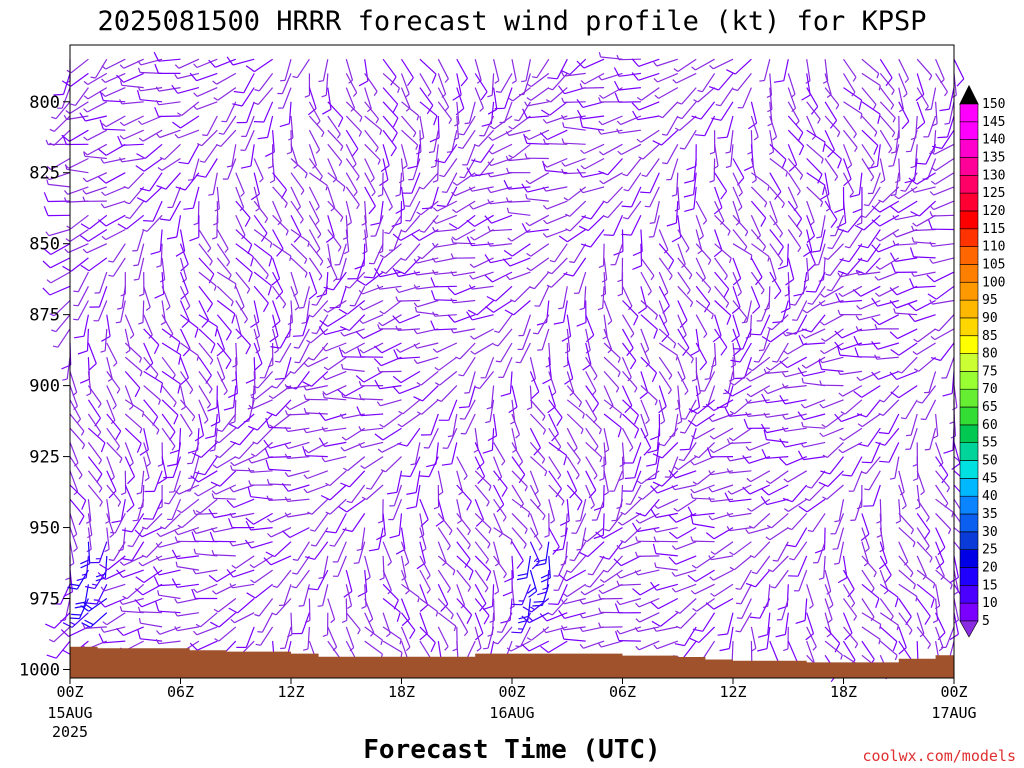 The height and width of the screenshot is (768, 1024). Describe the element at coordinates (969, 629) in the screenshot. I see `colorbar-min-arrow` at that location.